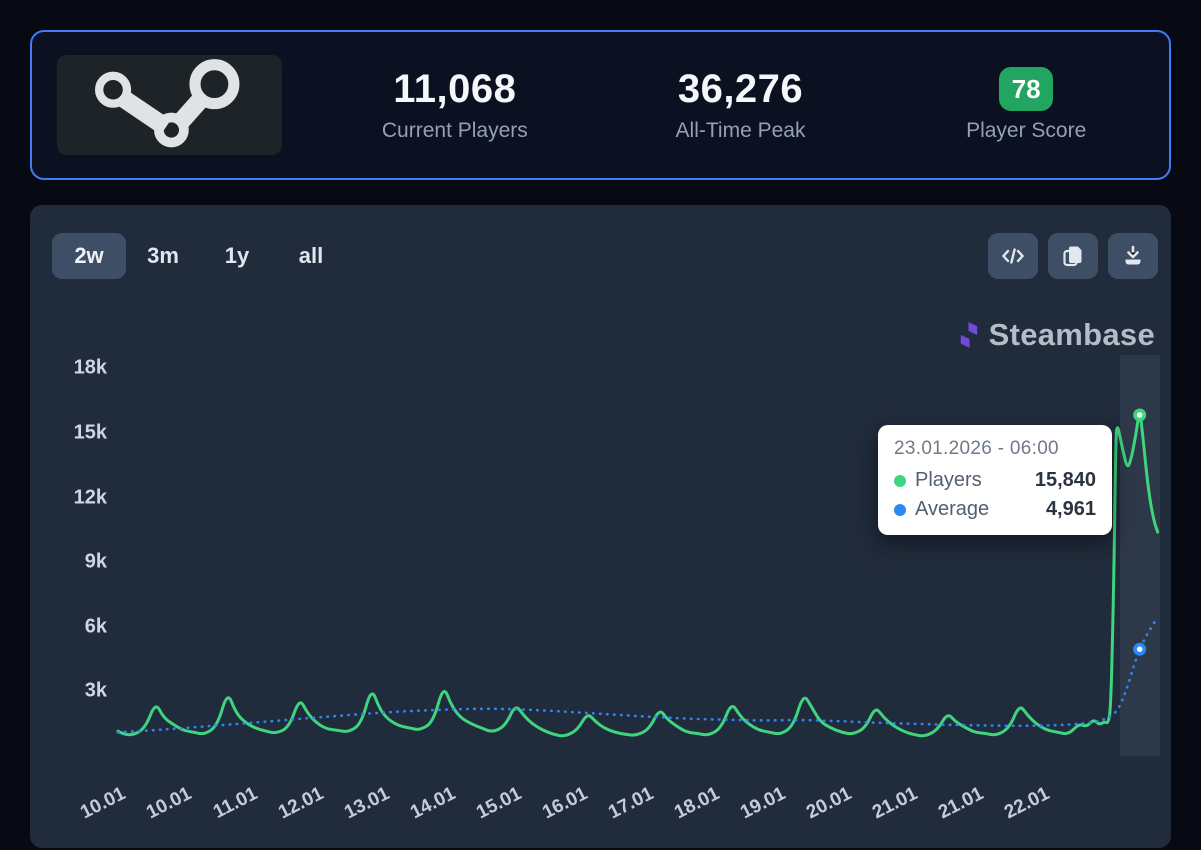 The image size is (1201, 850). Describe the element at coordinates (995, 509) in the screenshot. I see `tooltip-average-row: Average 4,961` at that location.